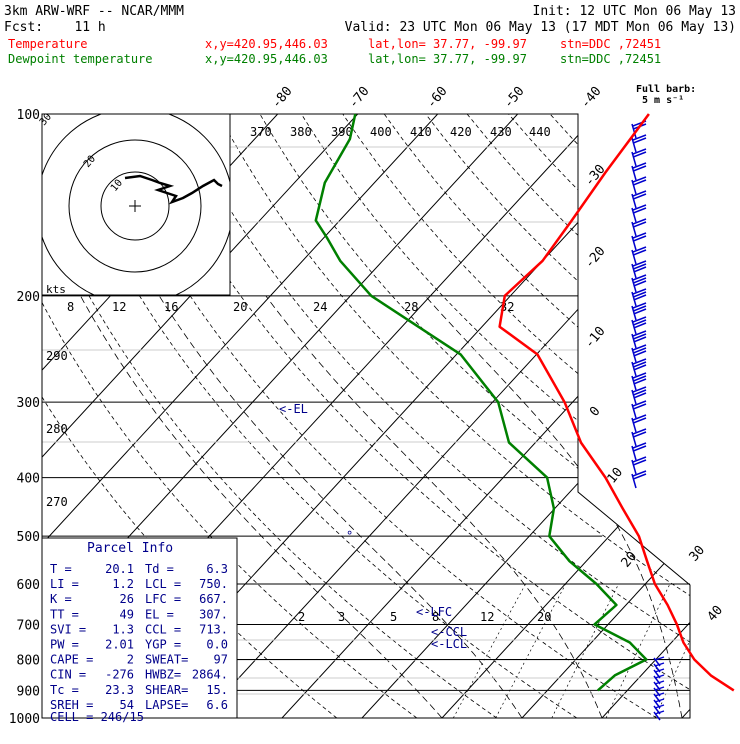 This screenshot has height=744, width=740. Describe the element at coordinates (28, 585) in the screenshot. I see `pressure-tick-600: 600` at that location.